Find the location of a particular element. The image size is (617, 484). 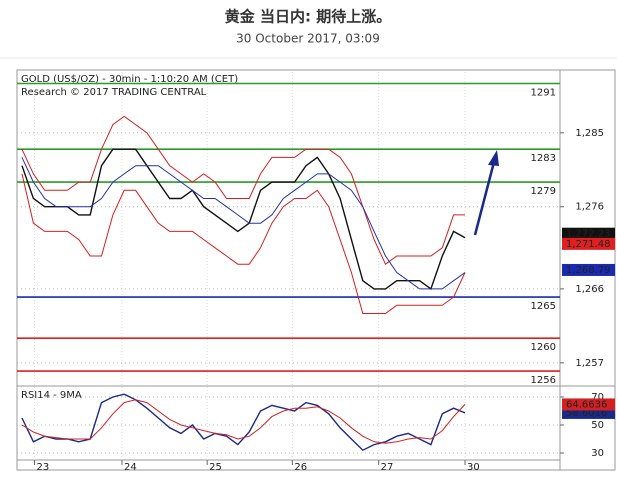

level-label: 1265 is located at coordinates (543, 306).